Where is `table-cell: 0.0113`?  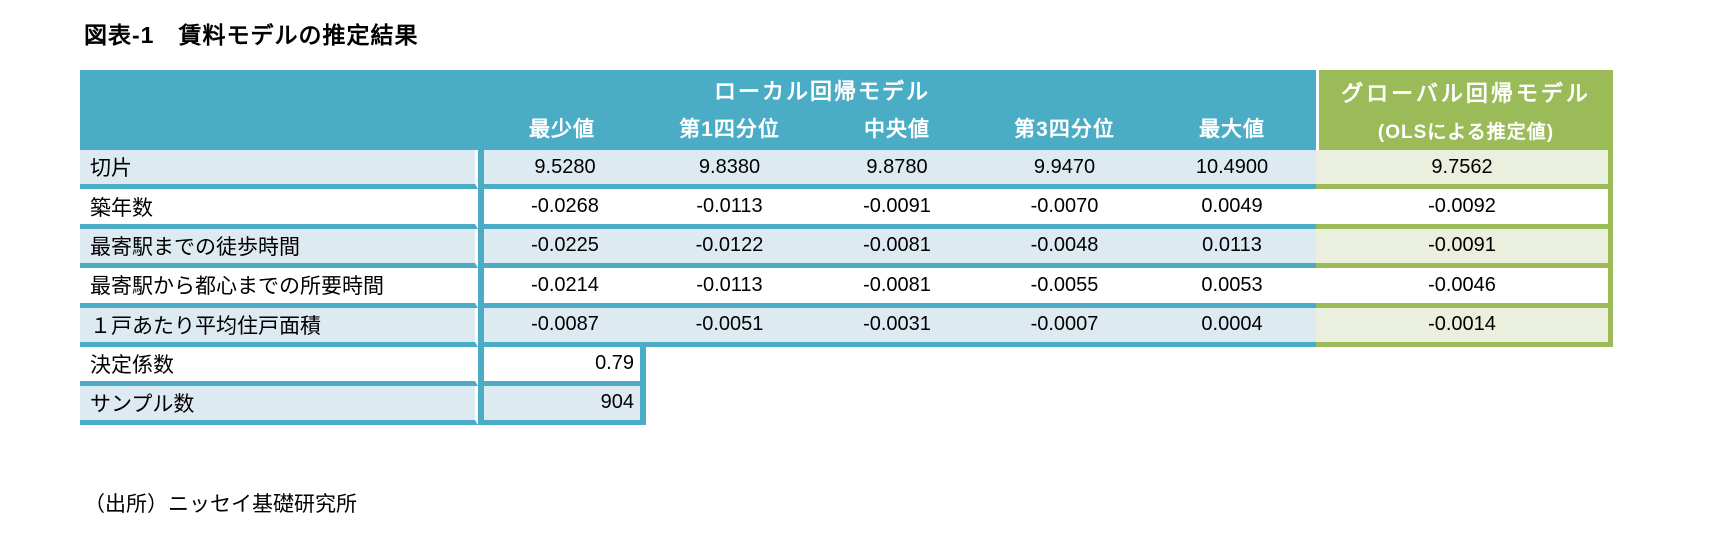
table-cell: 0.0113 is located at coordinates (1232, 248).